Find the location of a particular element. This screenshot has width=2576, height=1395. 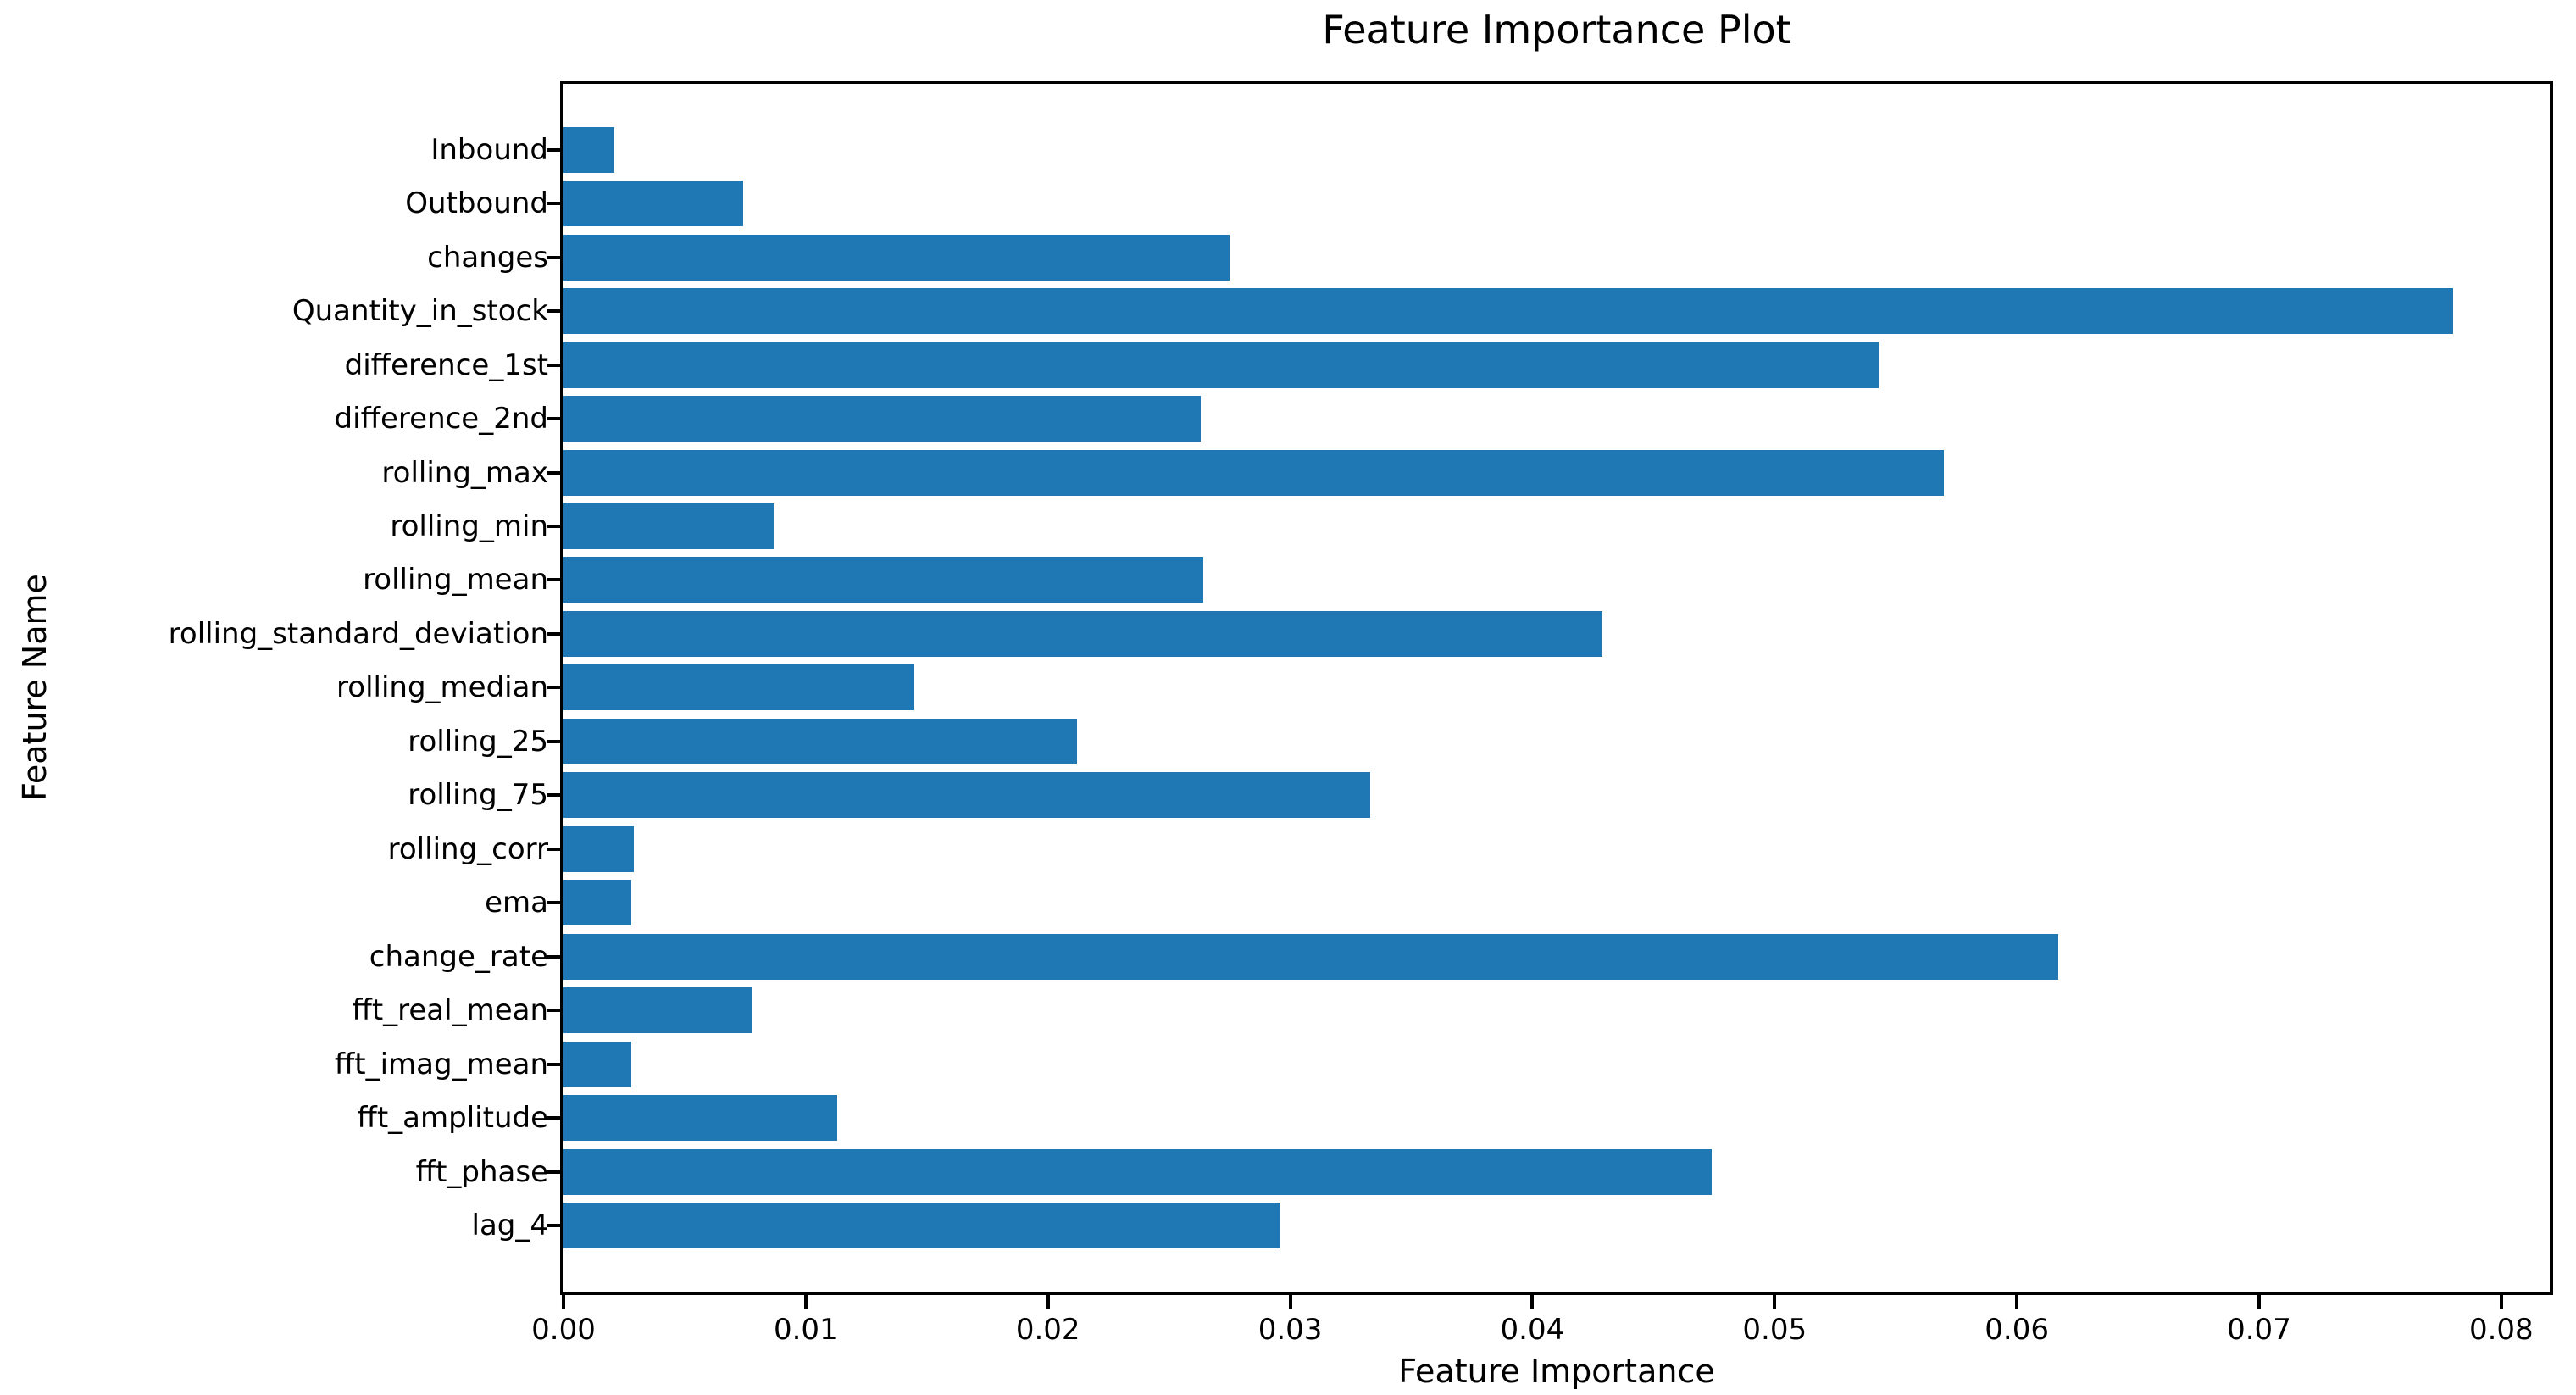

x-tick-label: 0.07 is located at coordinates (2259, 1330).